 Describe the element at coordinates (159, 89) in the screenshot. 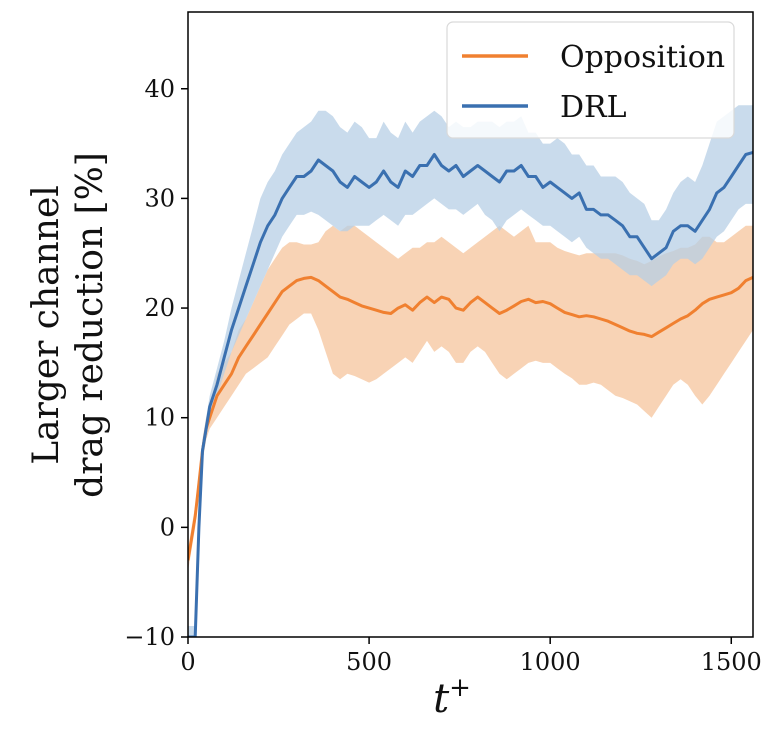

I see `y-tick-label: 40` at that location.